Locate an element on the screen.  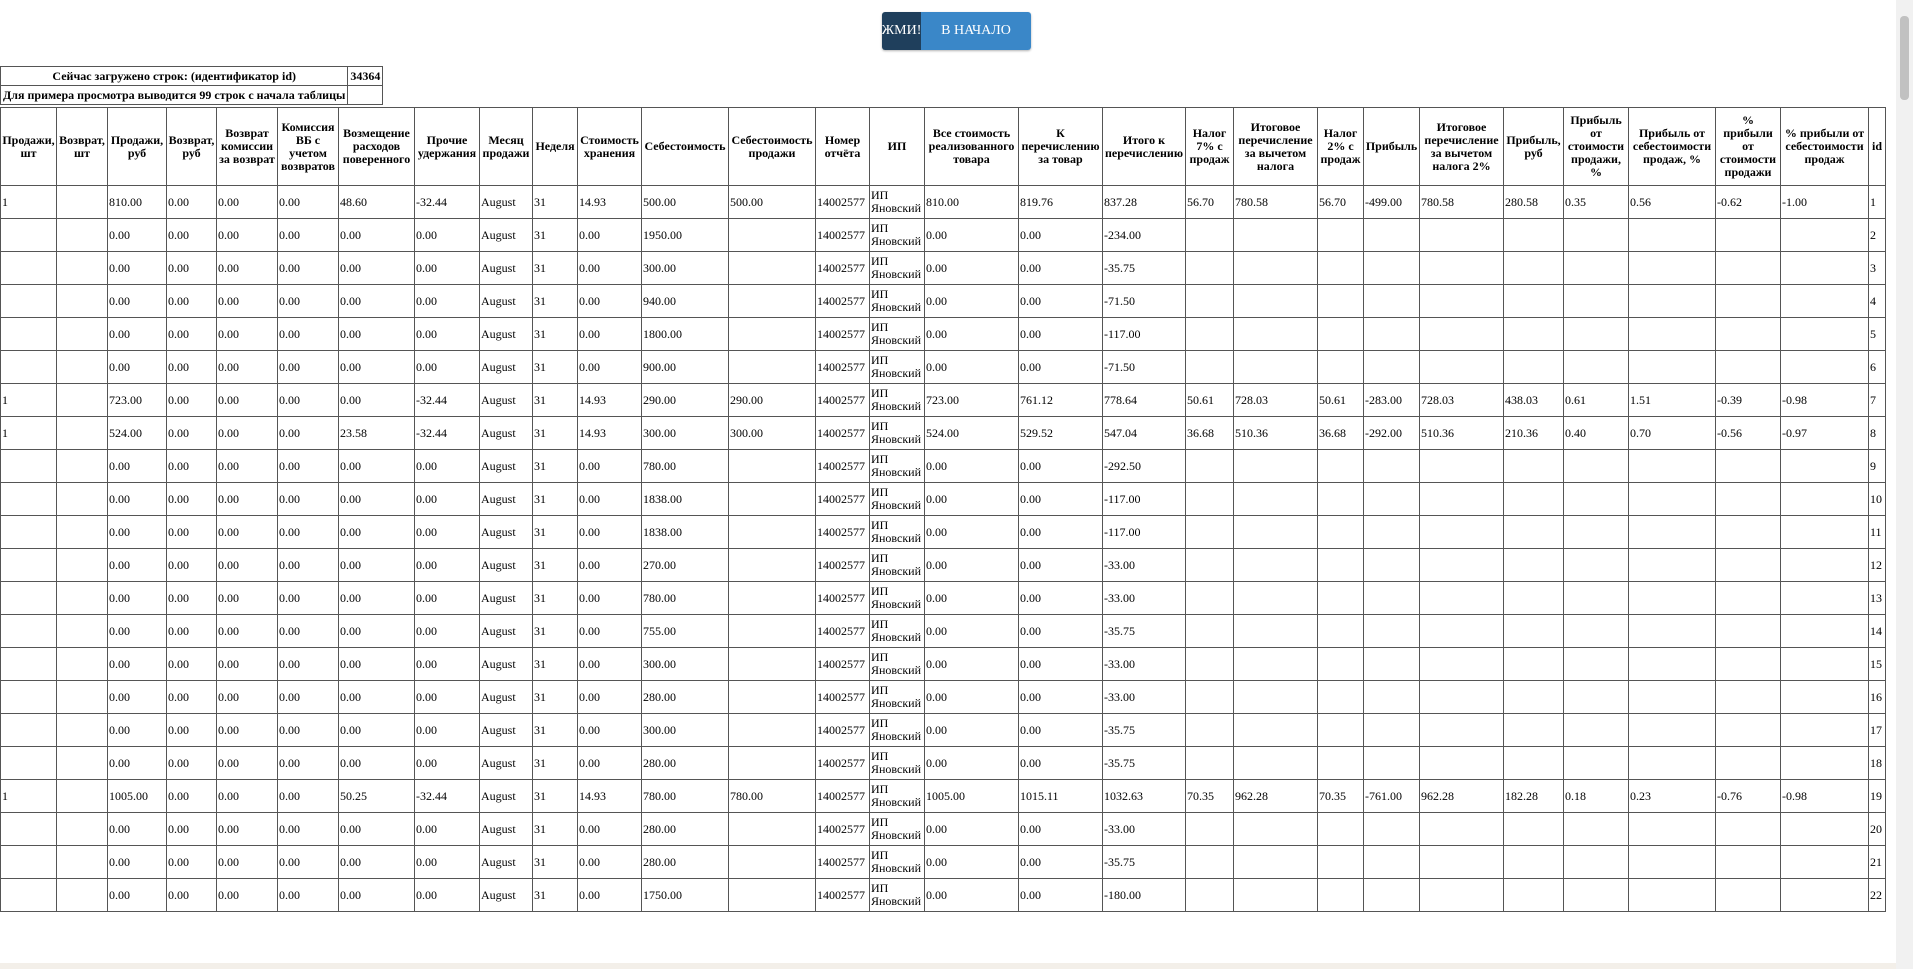
info-value: 34364 is located at coordinates (365, 76).